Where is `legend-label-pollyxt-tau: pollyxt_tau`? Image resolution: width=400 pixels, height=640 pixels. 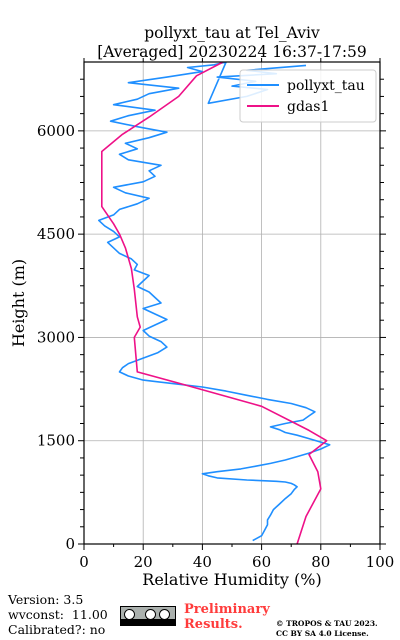 legend-label-pollyxt-tau: pollyxt_tau is located at coordinates (326, 86).